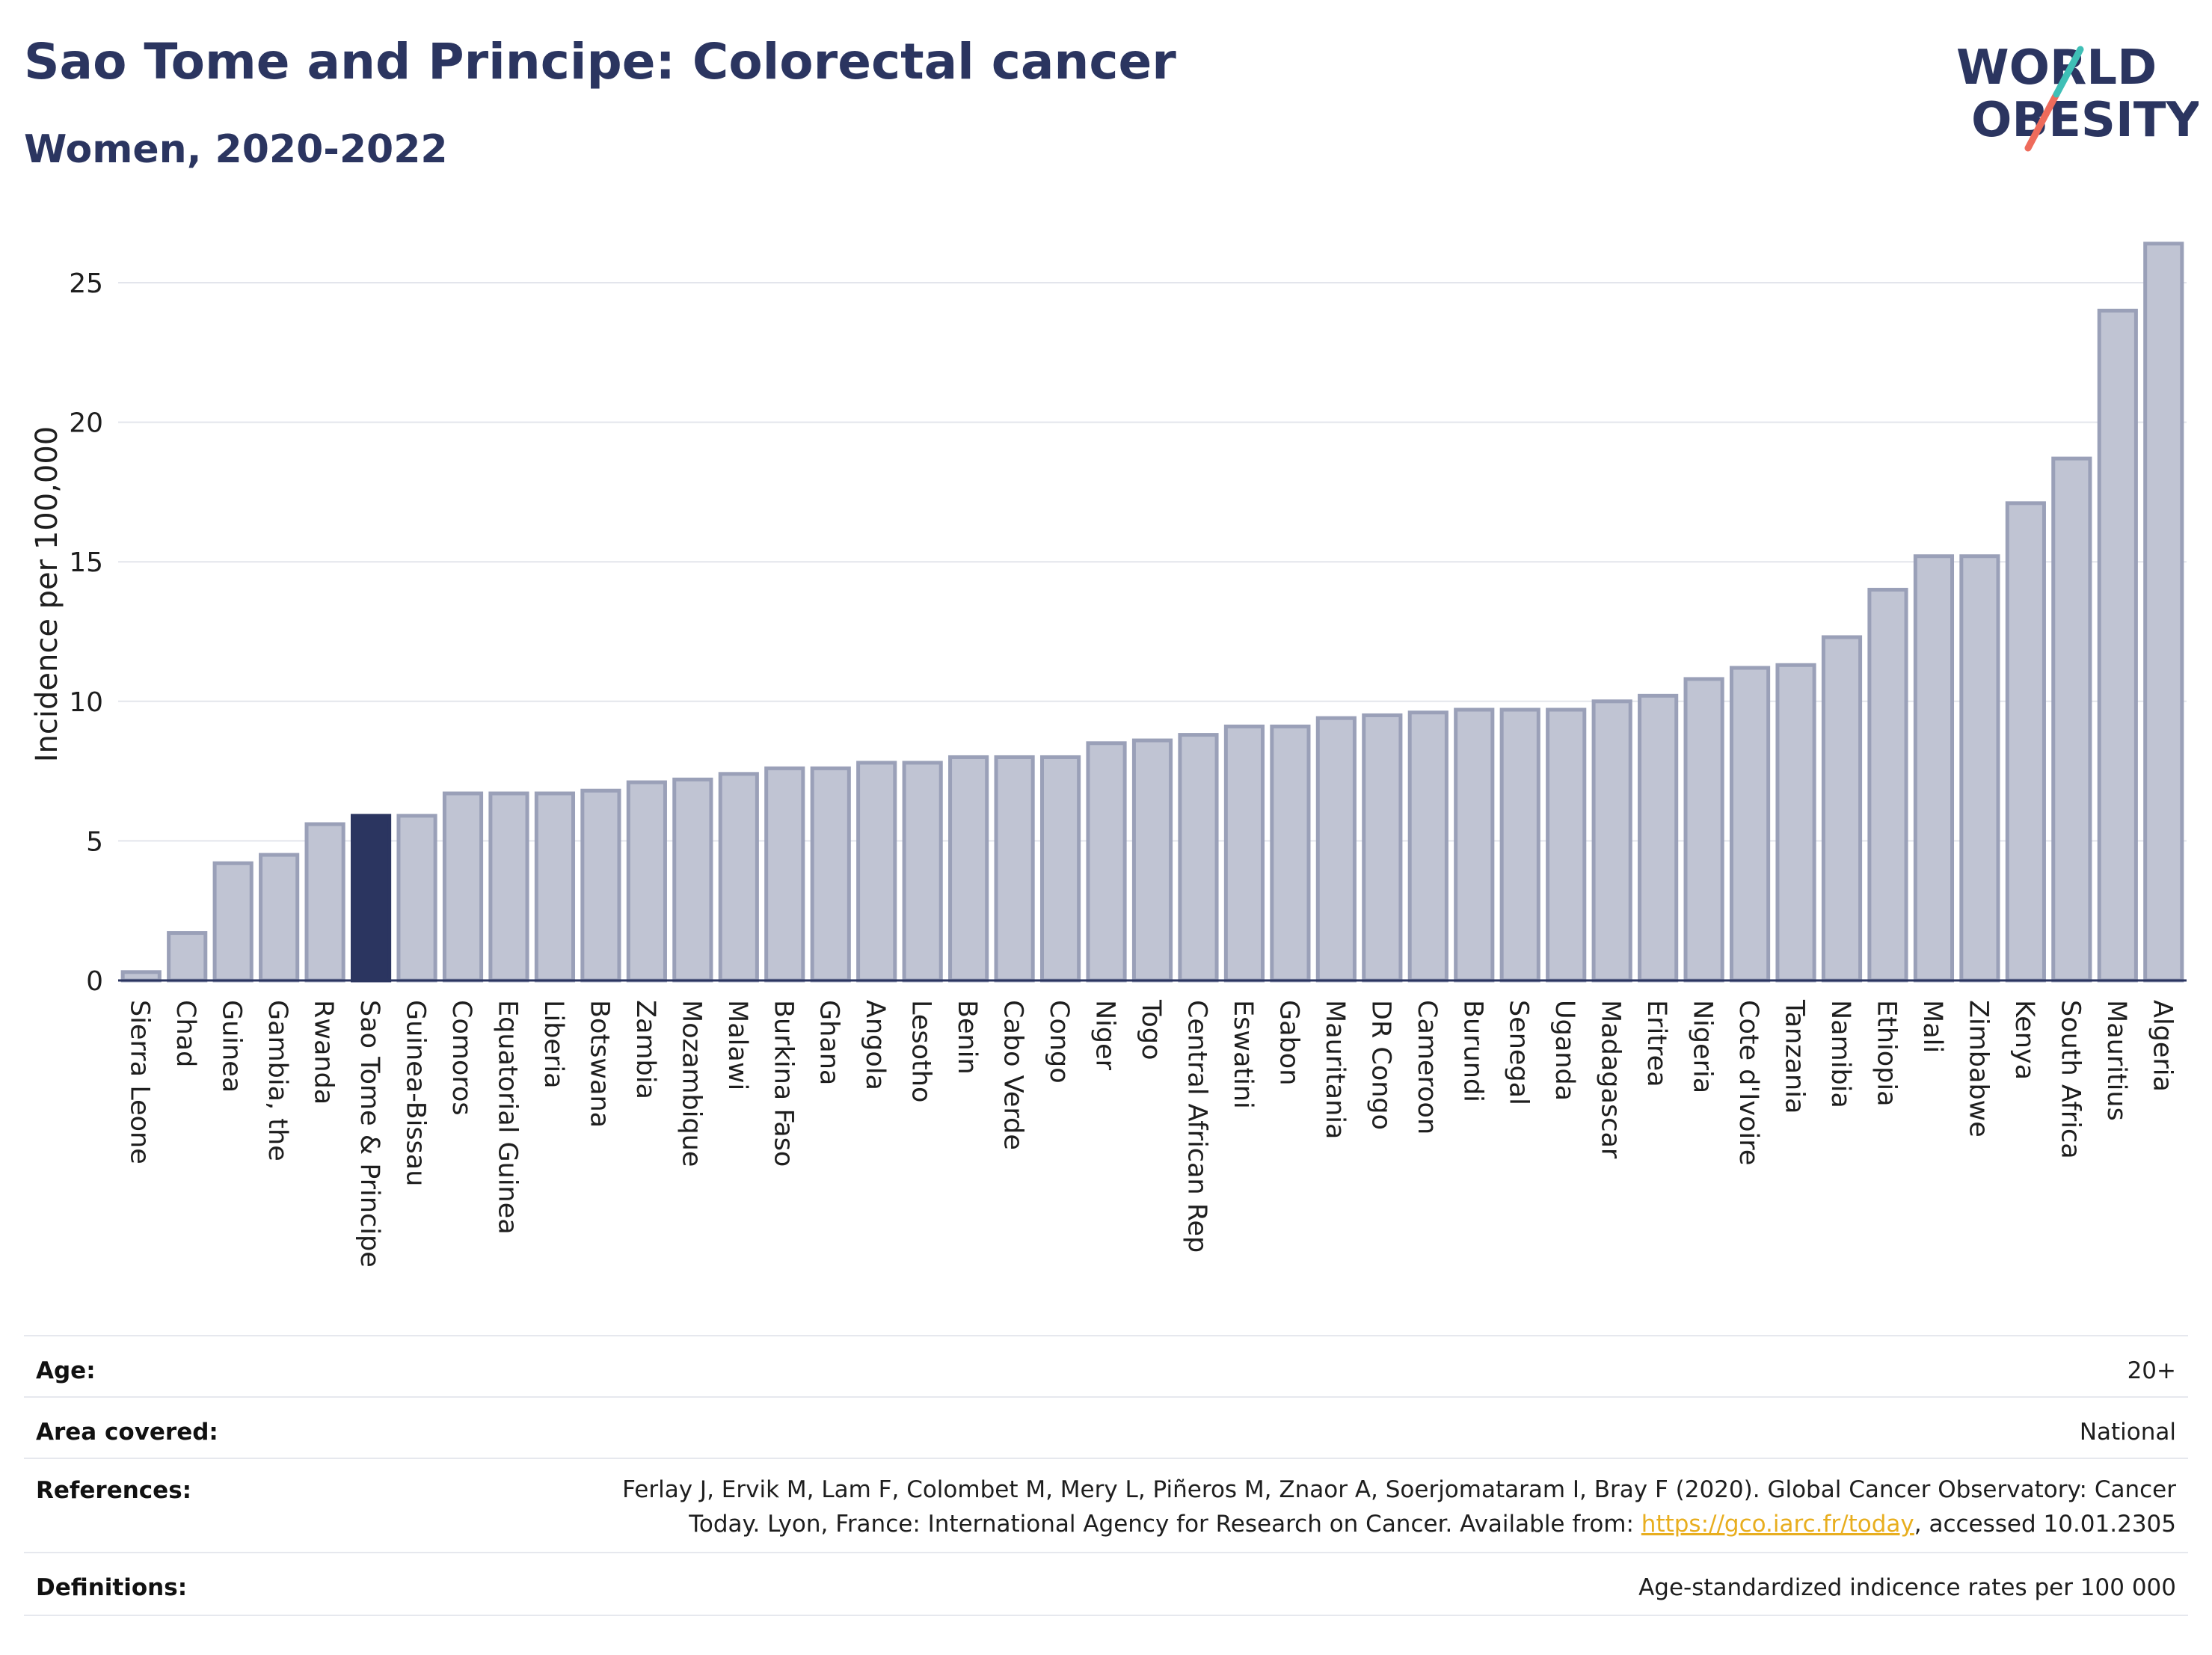 This screenshot has height=1655, width=2212. What do you see at coordinates (1288, 1042) in the screenshot?
I see `x-tick-label: Gabon` at bounding box center [1288, 1042].